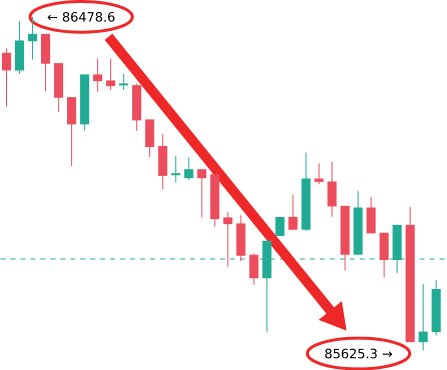 This screenshot has width=447, height=370. Describe the element at coordinates (358, 353) in the screenshot. I see `annotation: 85625.3 →` at that location.